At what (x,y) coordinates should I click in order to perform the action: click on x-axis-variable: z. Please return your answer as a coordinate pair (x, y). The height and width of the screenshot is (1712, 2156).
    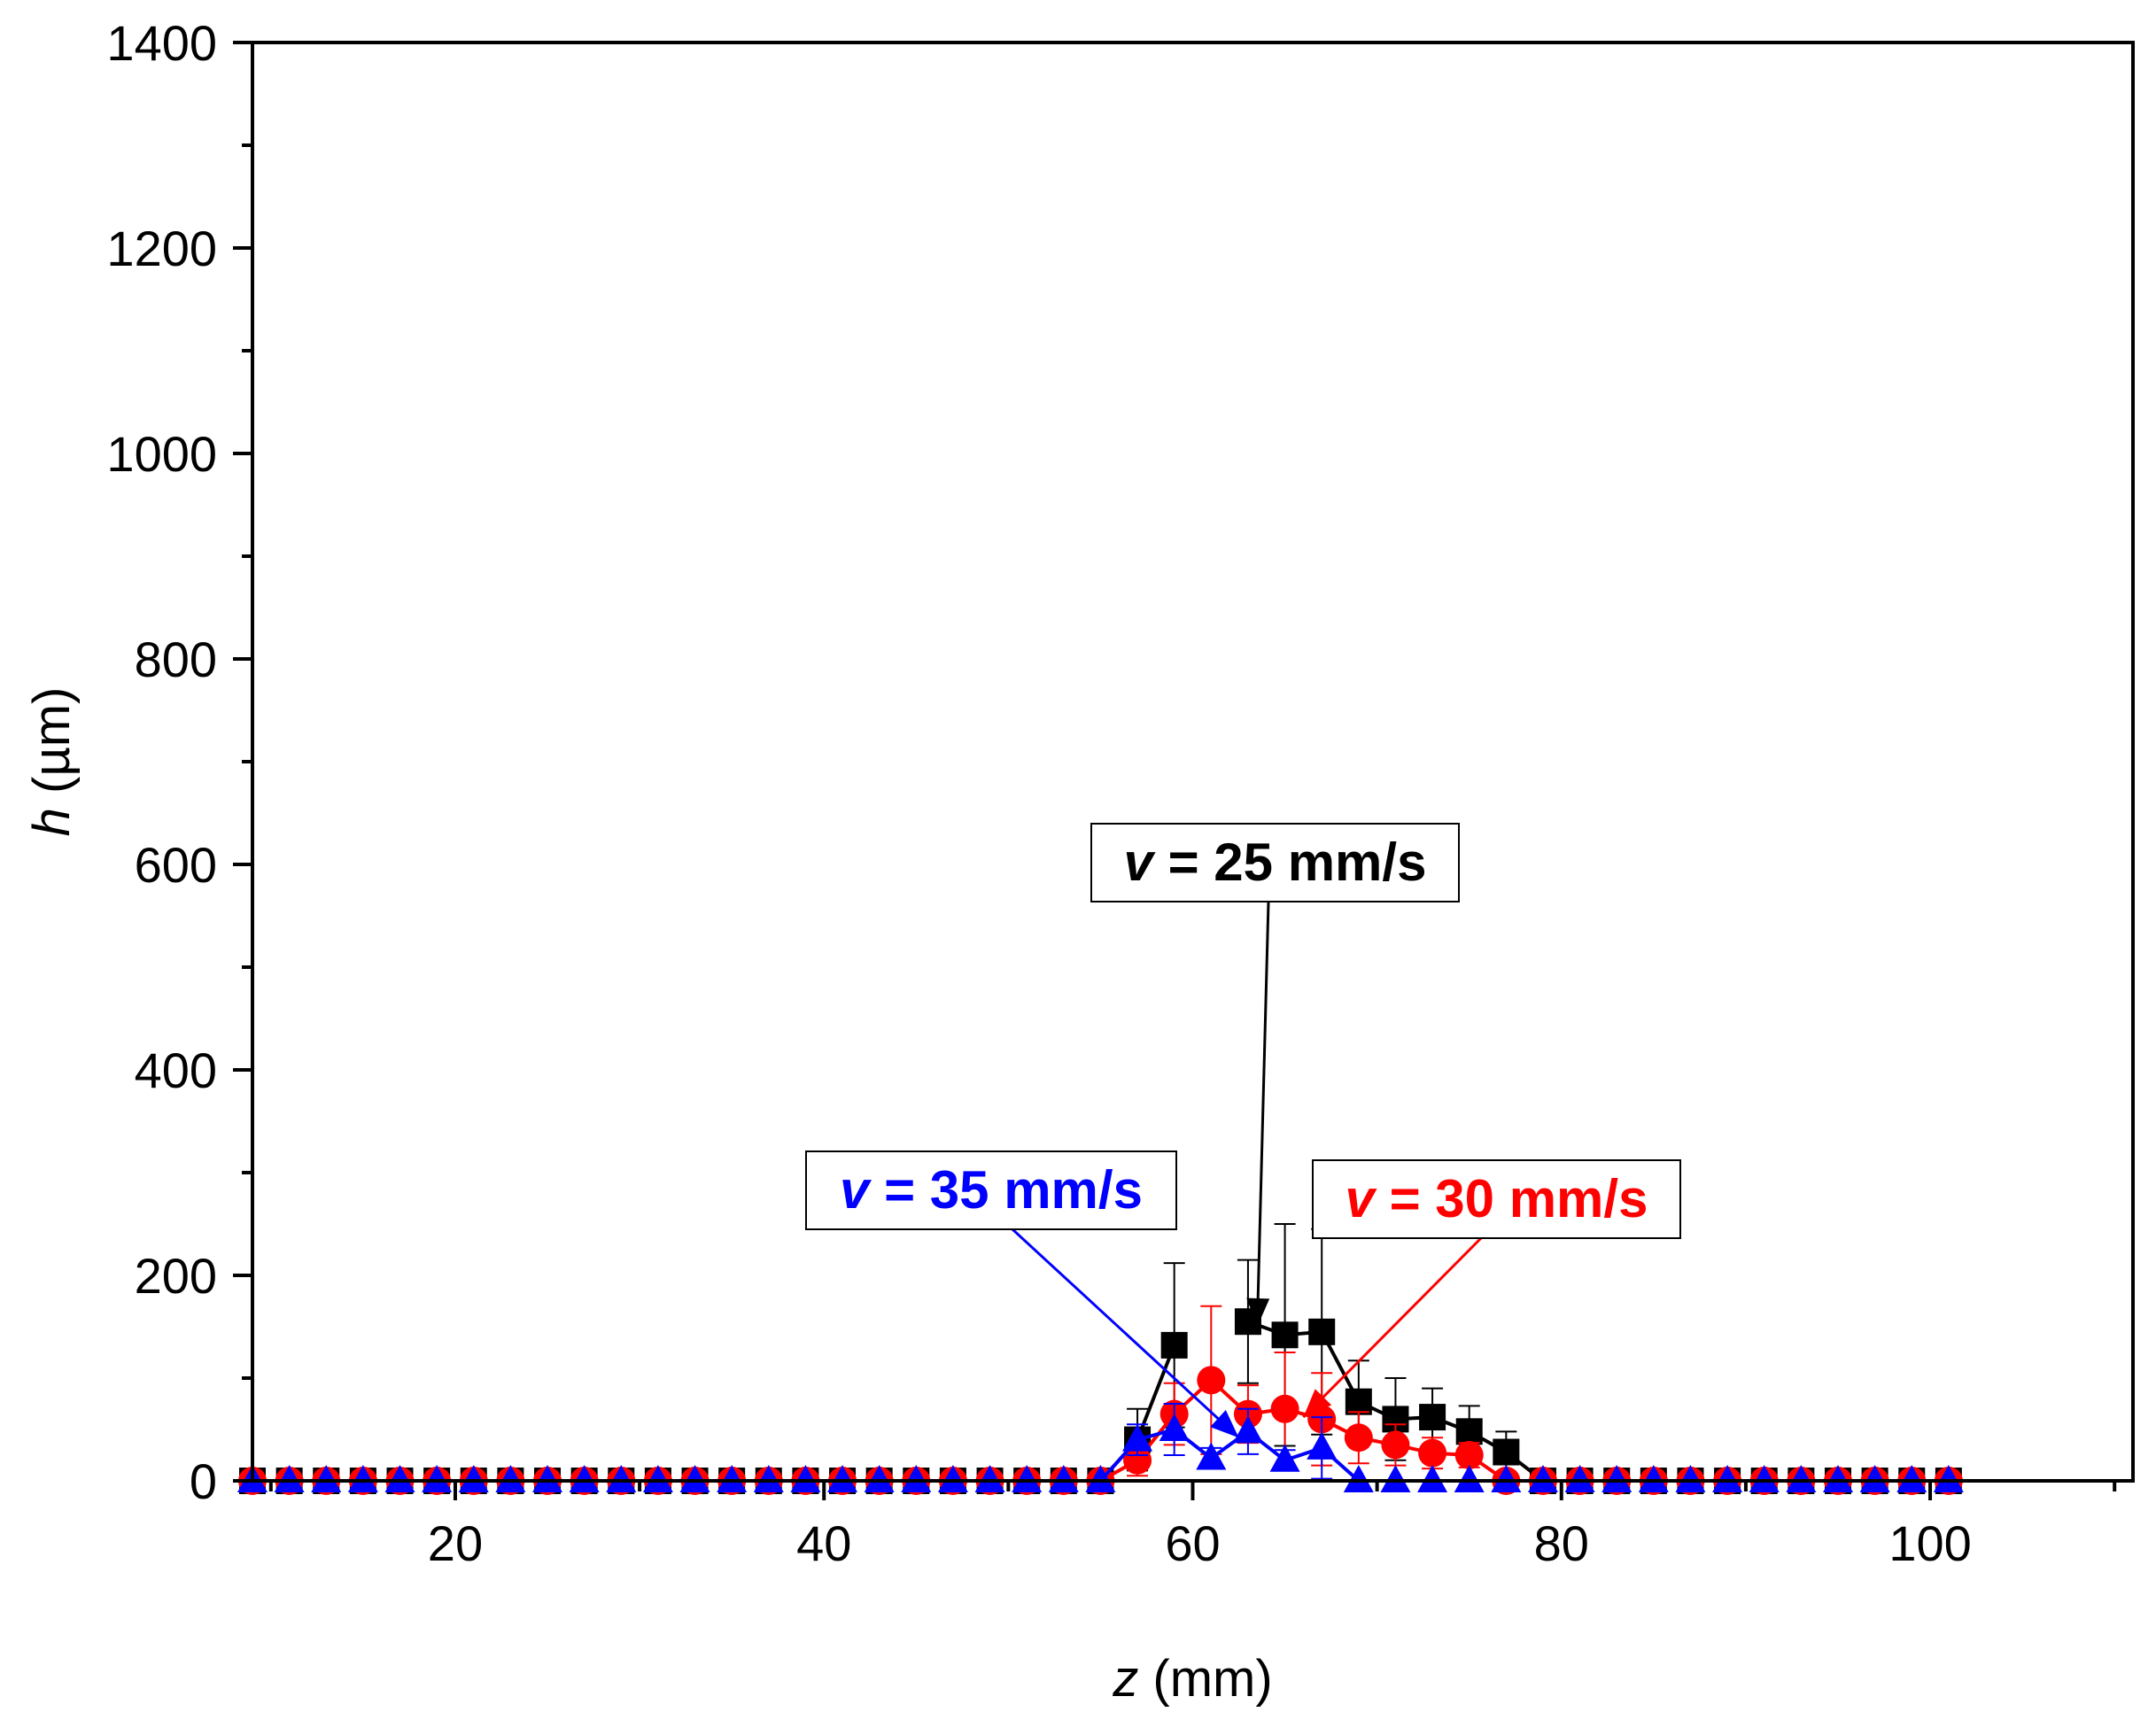
    Looking at the image, I should click on (1125, 1679).